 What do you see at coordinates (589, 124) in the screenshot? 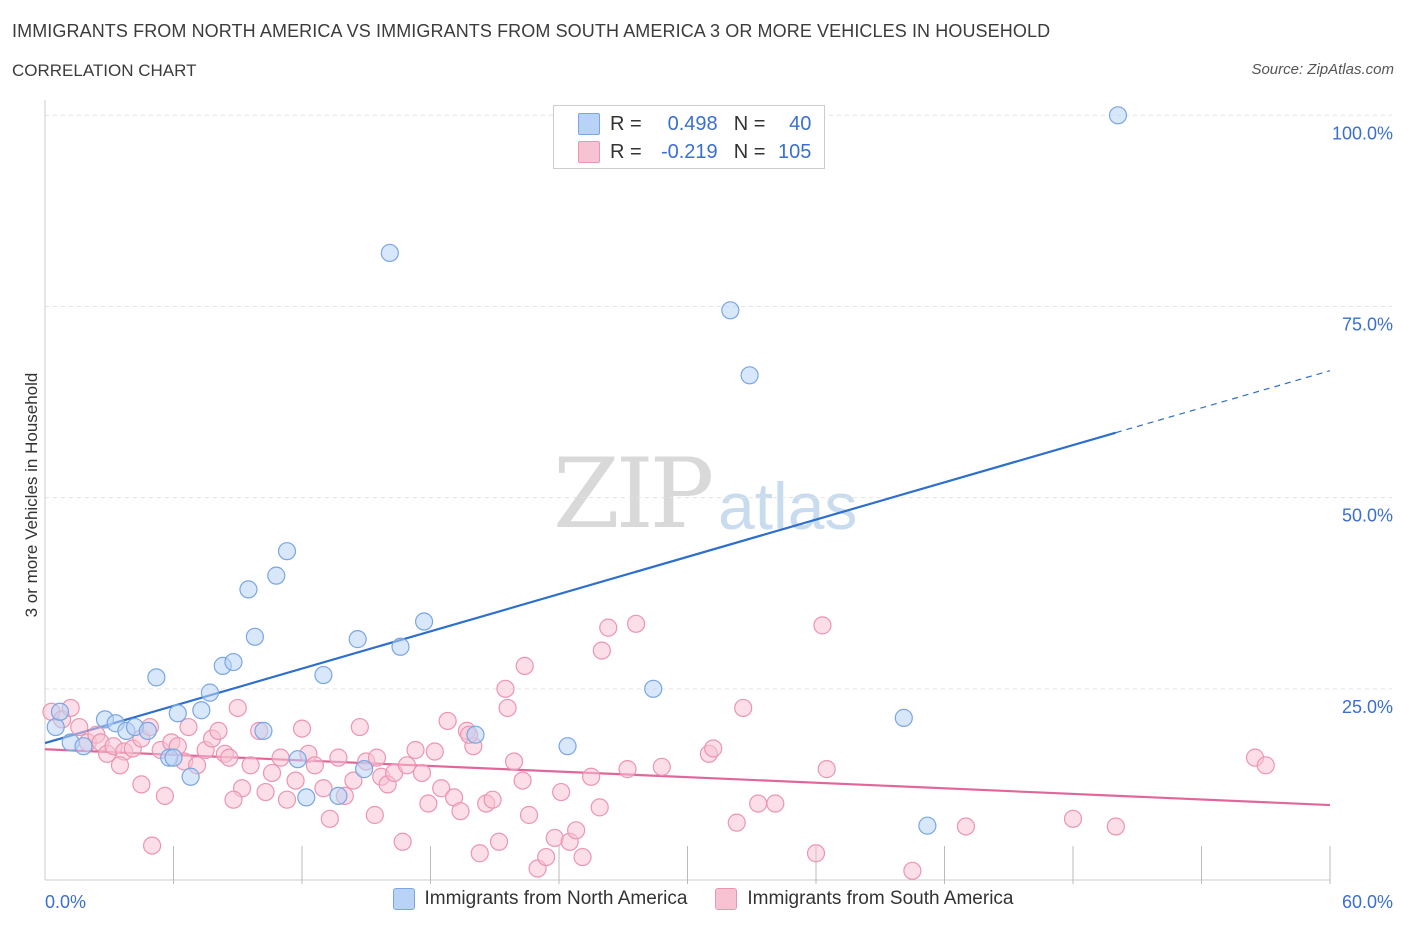
I see `north-swatch` at bounding box center [589, 124].